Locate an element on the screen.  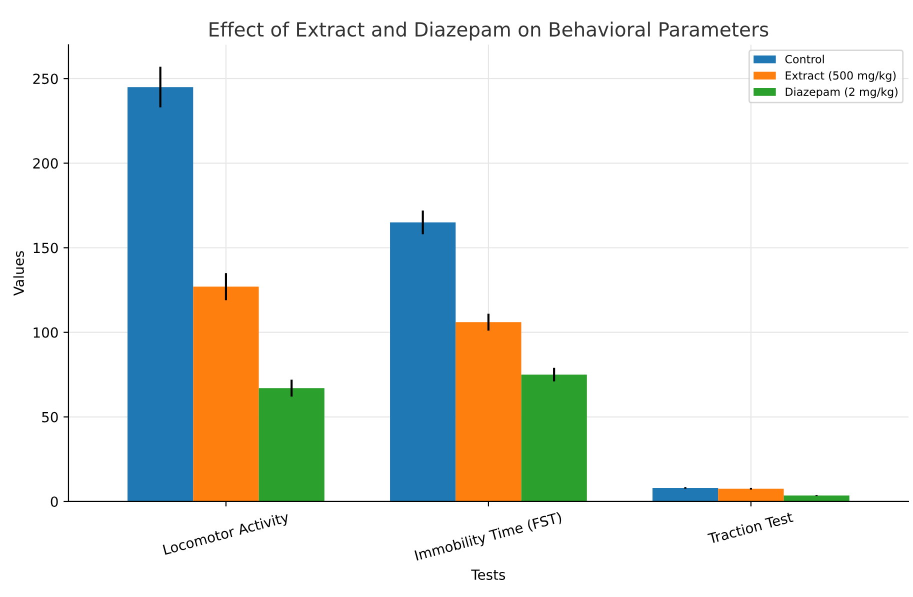
y-axis-title: Values is located at coordinates (18, 273).